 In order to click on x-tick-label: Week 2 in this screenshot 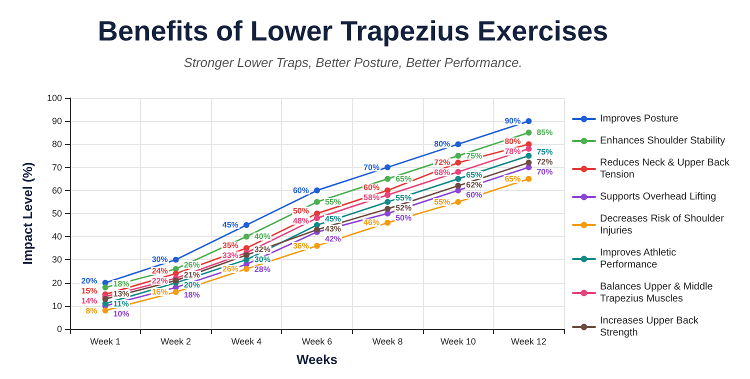, I will do `click(176, 341)`.